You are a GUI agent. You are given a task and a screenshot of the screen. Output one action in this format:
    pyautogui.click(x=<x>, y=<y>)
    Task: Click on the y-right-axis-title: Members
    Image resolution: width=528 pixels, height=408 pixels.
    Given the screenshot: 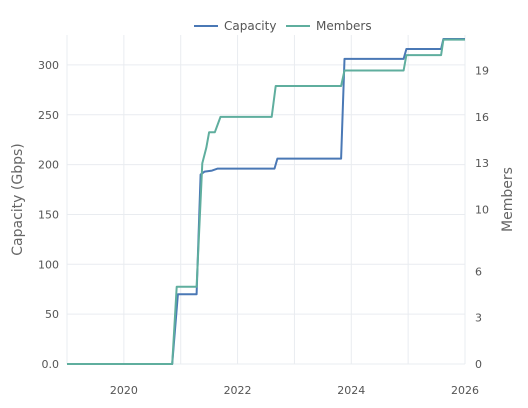 What is the action you would take?
    pyautogui.click(x=508, y=199)
    